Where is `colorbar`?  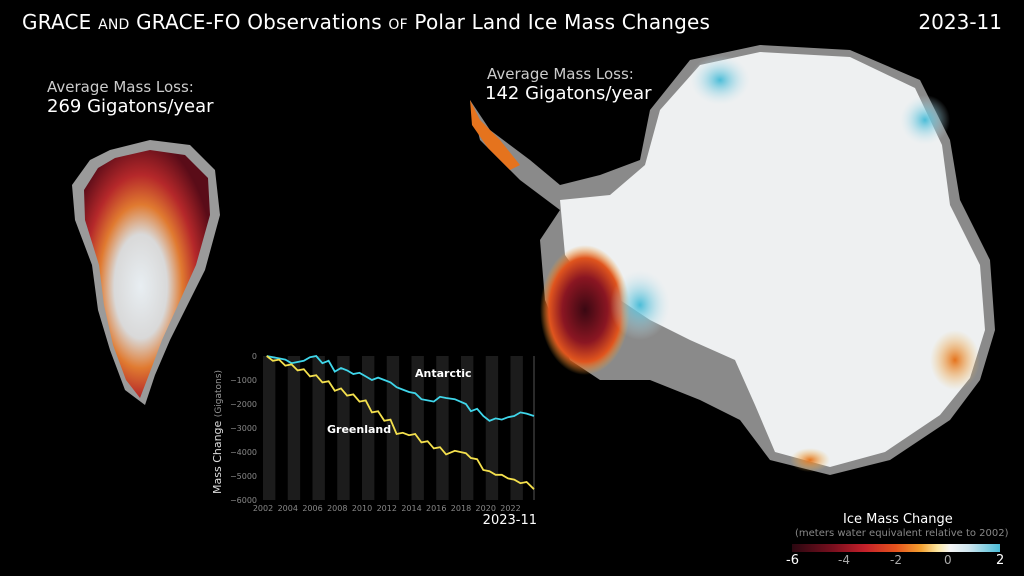 colorbar is located at coordinates (896, 548).